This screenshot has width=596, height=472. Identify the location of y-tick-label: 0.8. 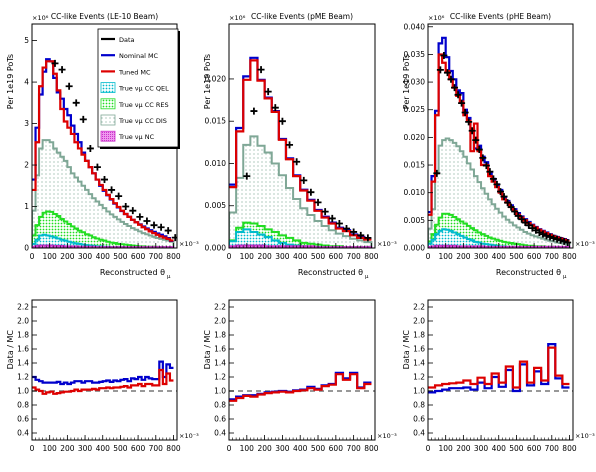
(220, 405).